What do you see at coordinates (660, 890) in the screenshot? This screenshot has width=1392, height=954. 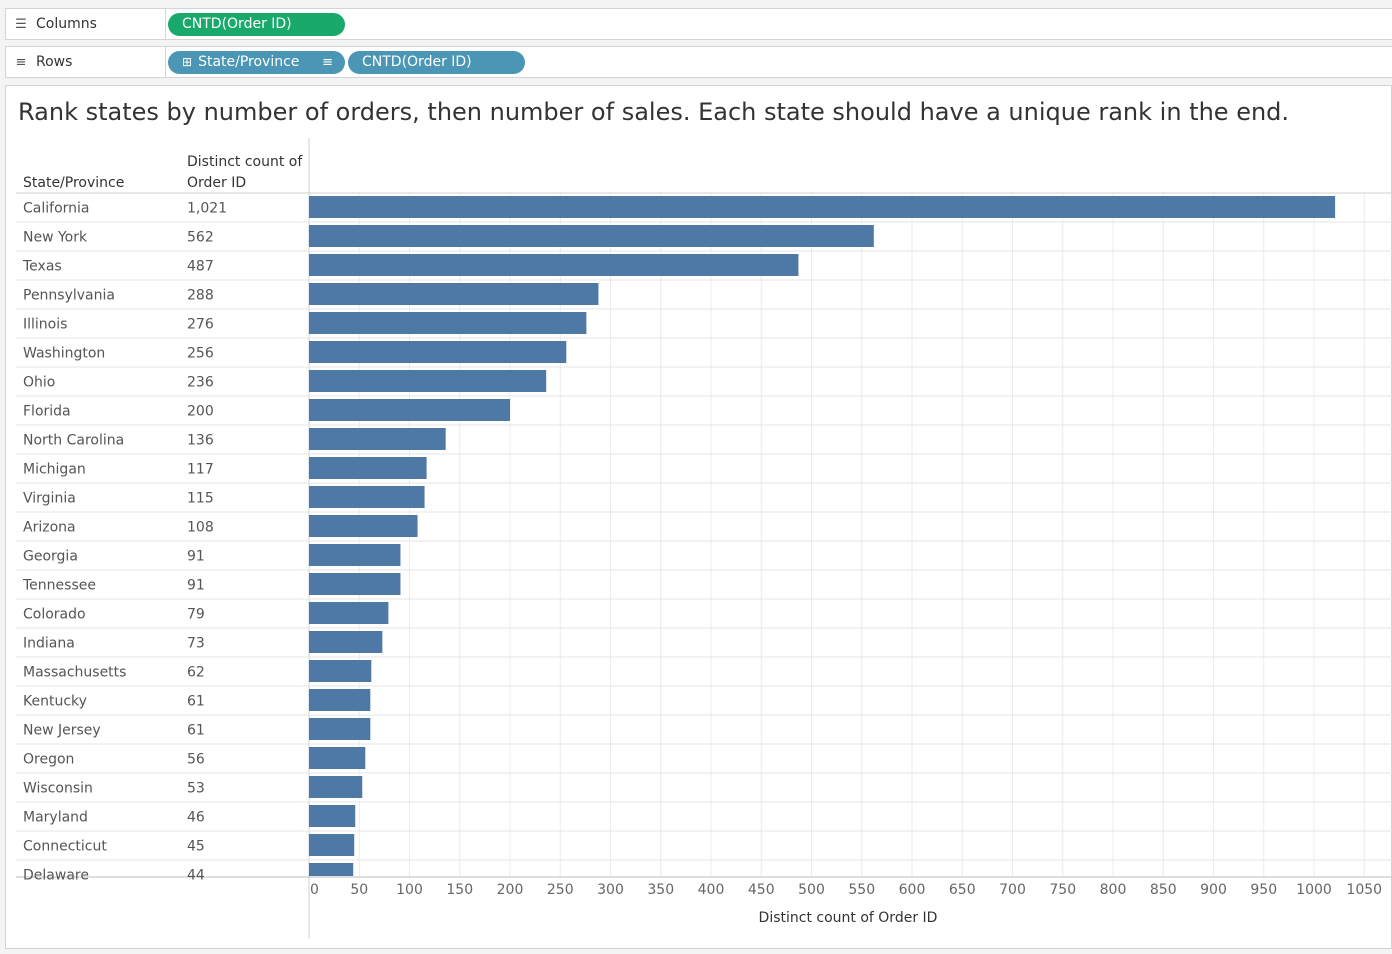 I see `x-tick-label: 350` at bounding box center [660, 890].